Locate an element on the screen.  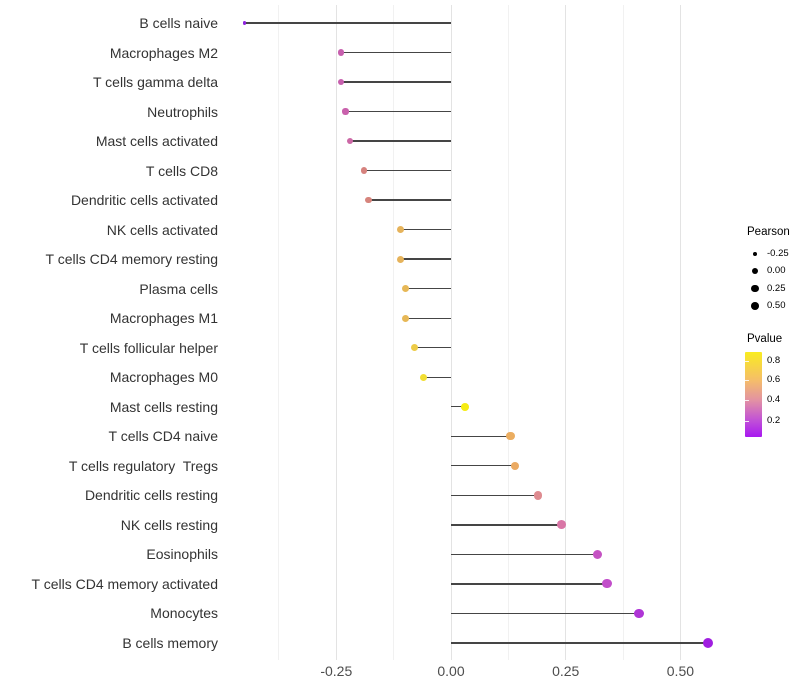
y-axis-label: T cells regulatory Tregs is located at coordinates (143, 465).